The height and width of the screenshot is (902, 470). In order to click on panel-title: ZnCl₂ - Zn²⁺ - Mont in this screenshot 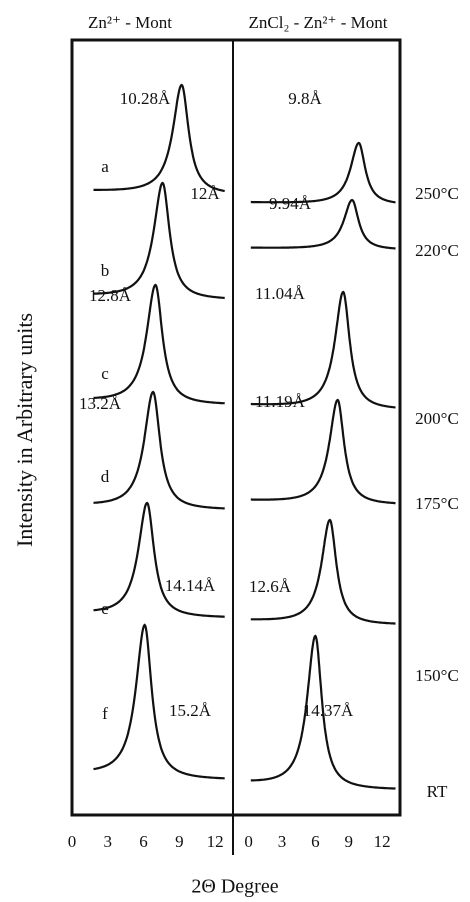, I will do `click(318, 22)`.